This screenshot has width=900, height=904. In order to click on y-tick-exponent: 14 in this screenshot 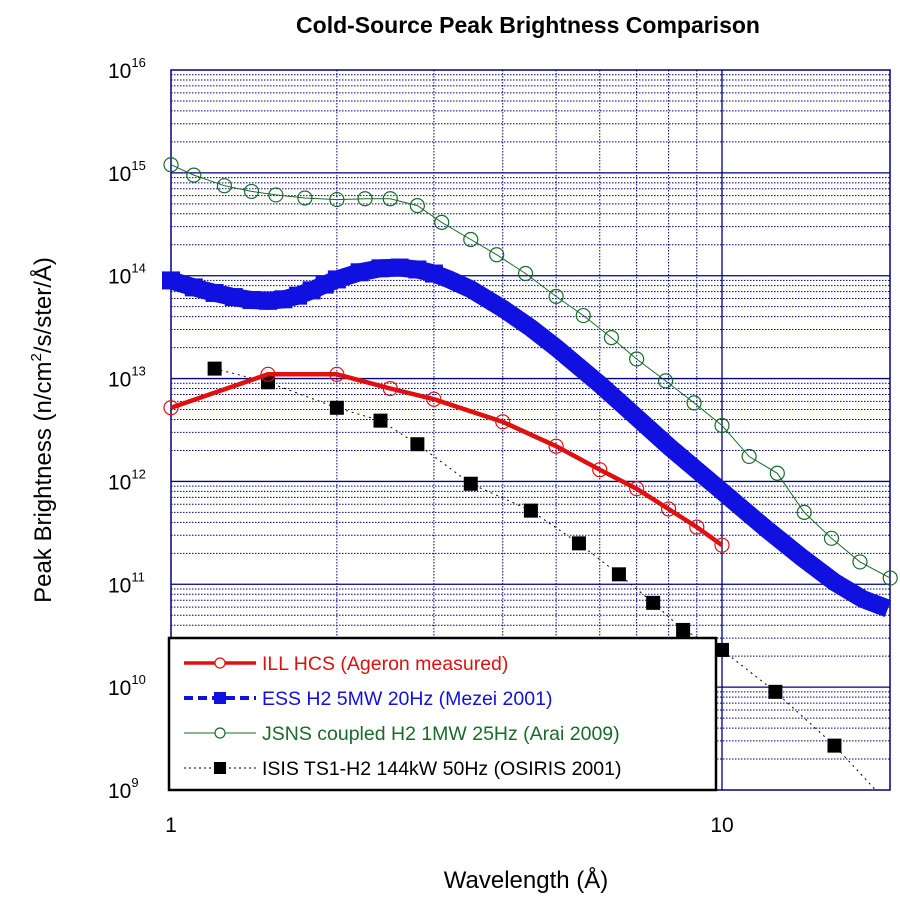, I will do `click(138, 268)`.